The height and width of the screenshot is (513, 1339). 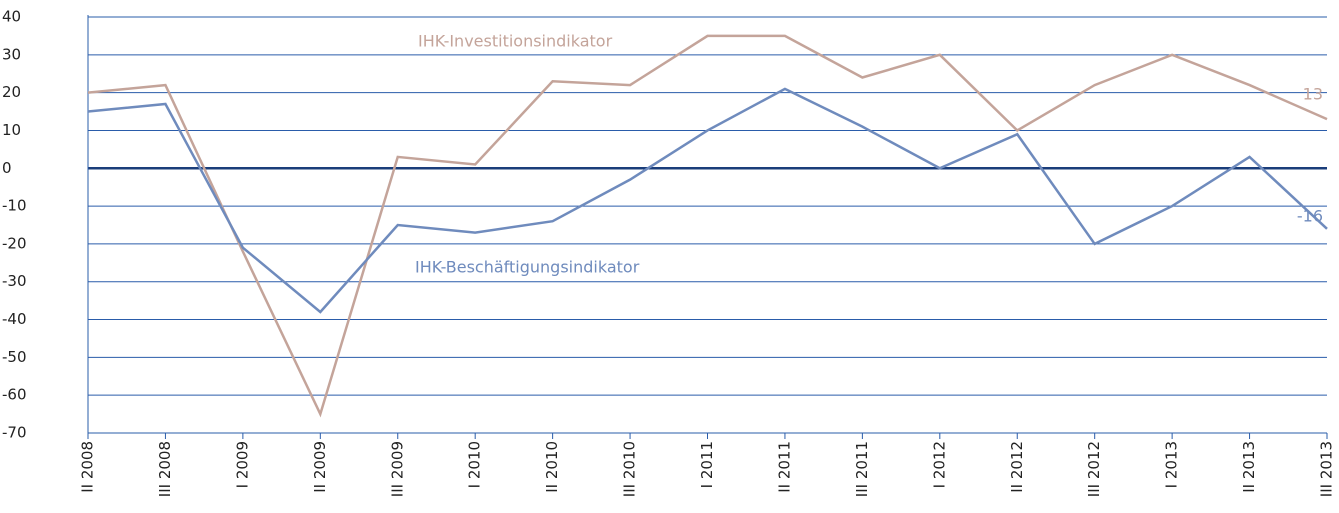 What do you see at coordinates (1172, 464) in the screenshot?
I see `x-tick-label: I 2013` at bounding box center [1172, 464].